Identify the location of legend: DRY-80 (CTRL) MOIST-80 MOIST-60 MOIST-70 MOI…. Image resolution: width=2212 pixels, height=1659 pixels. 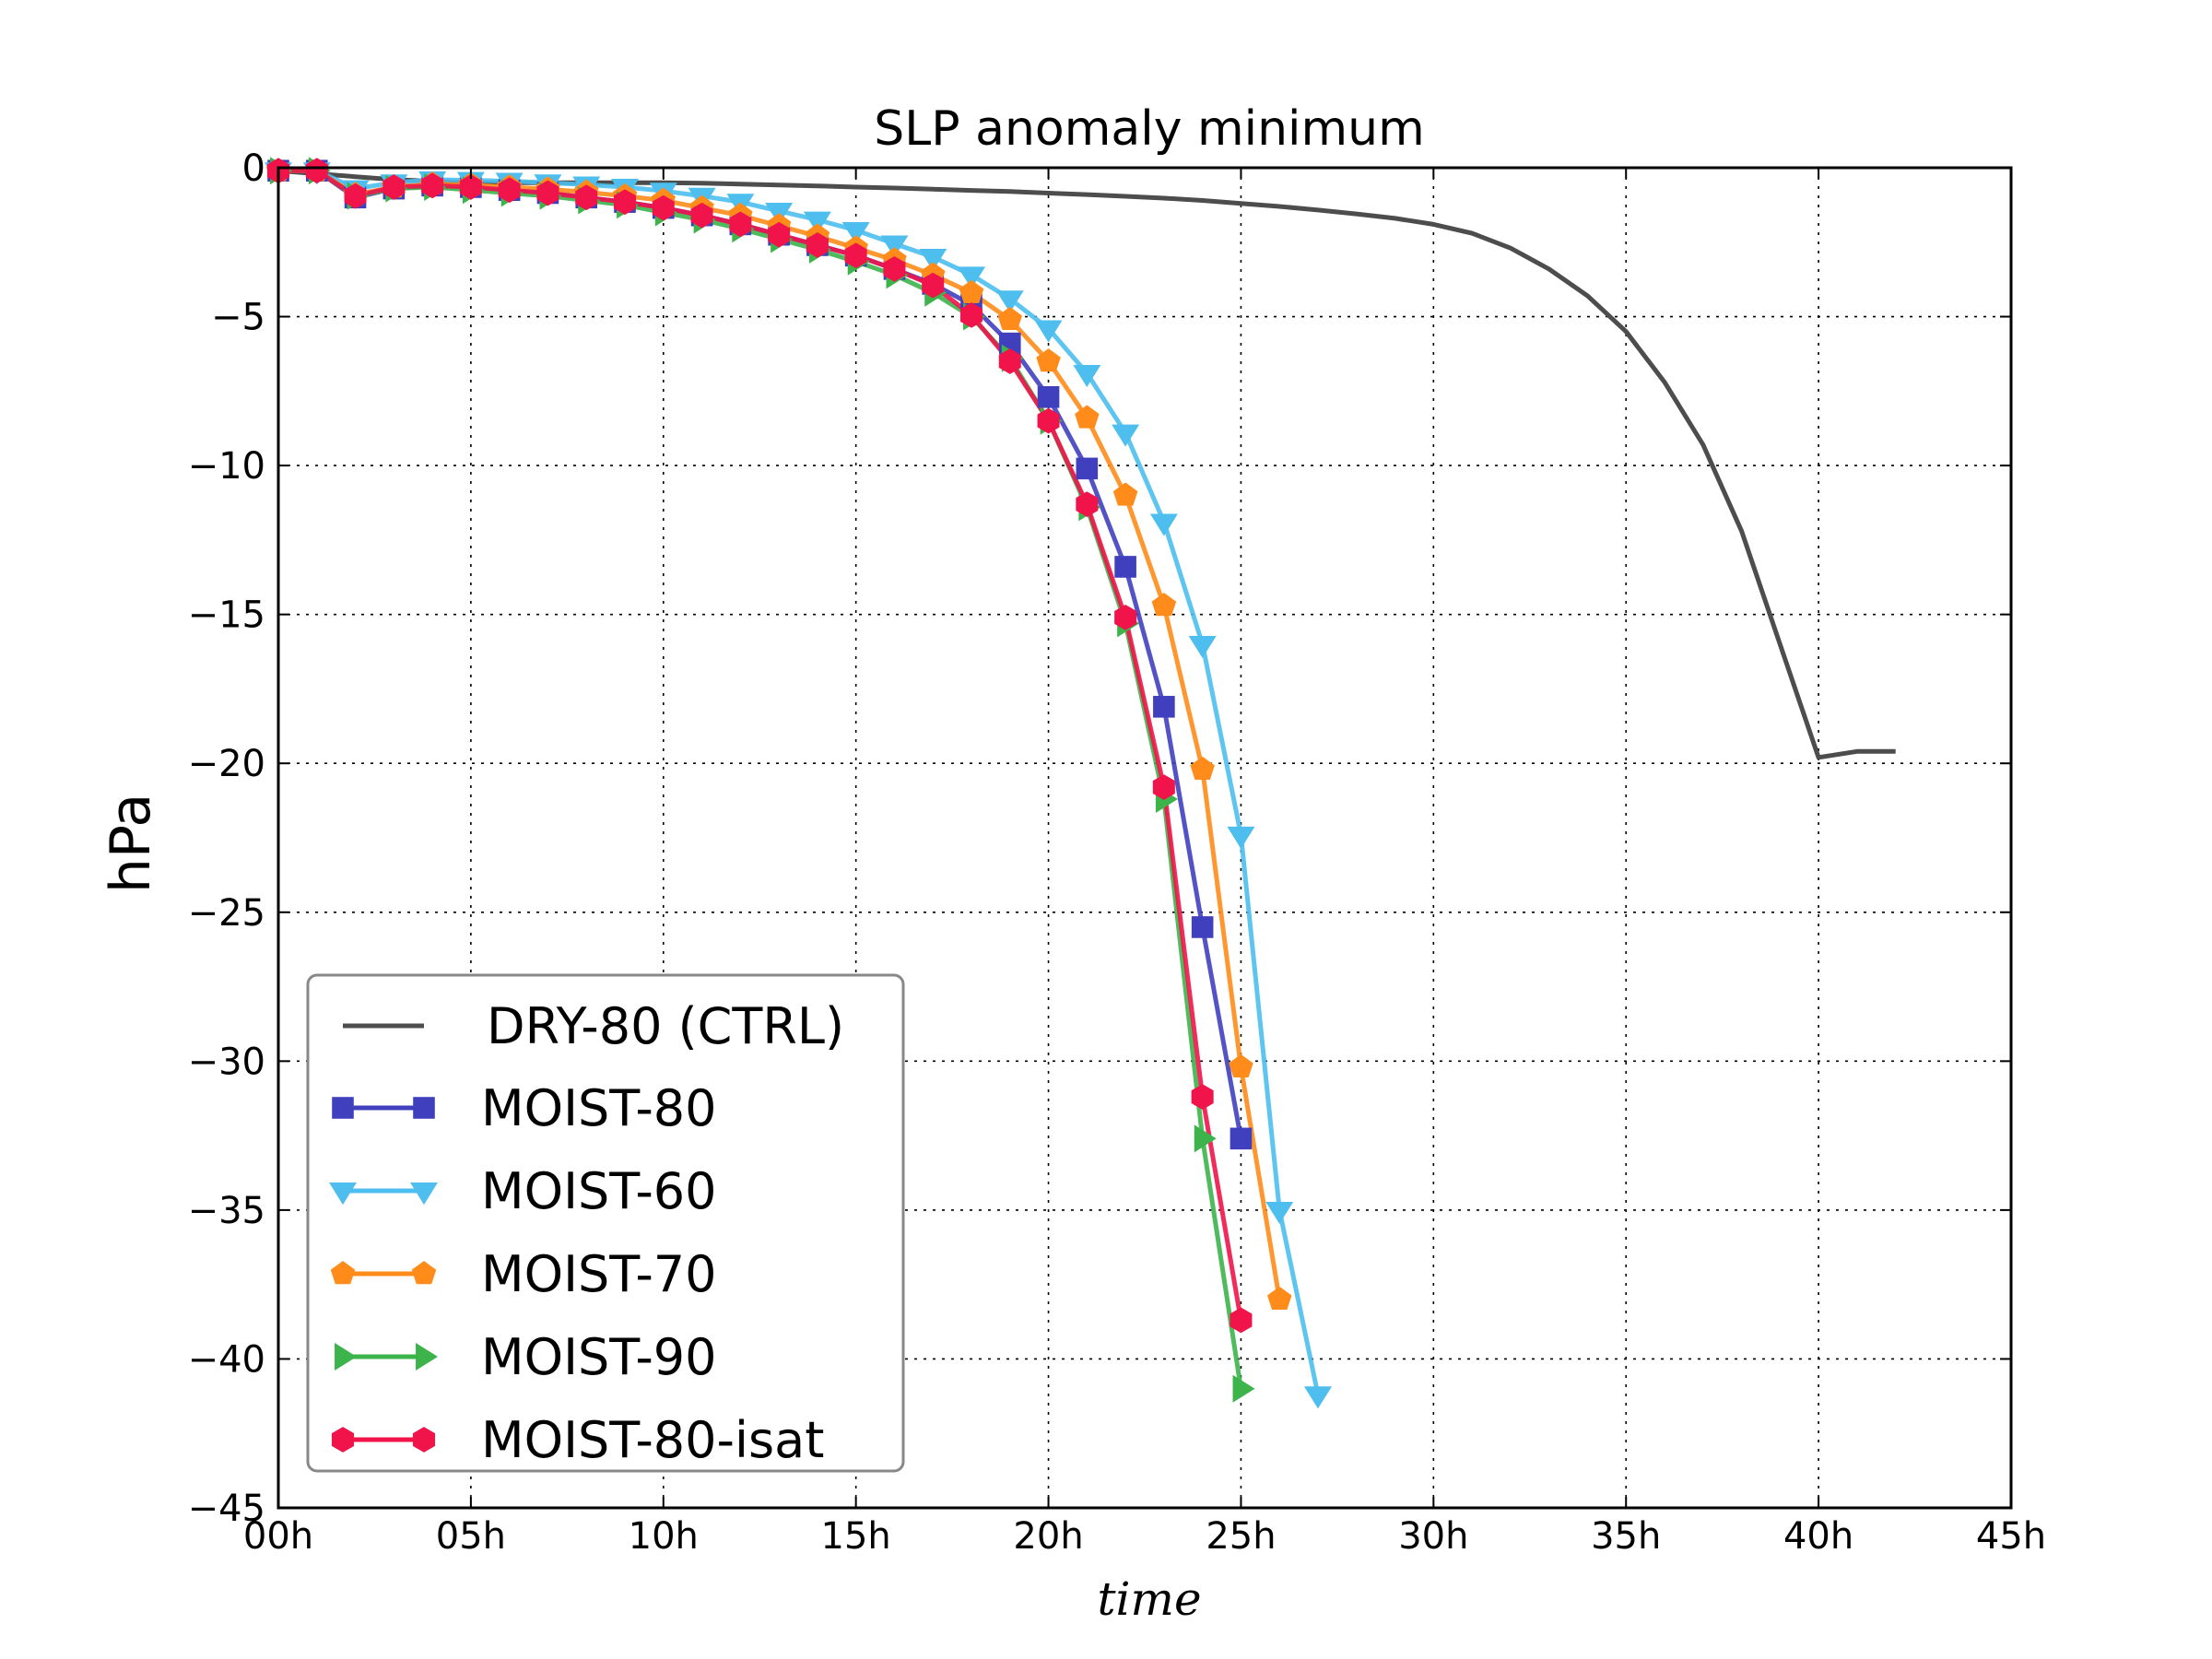
(605, 1223).